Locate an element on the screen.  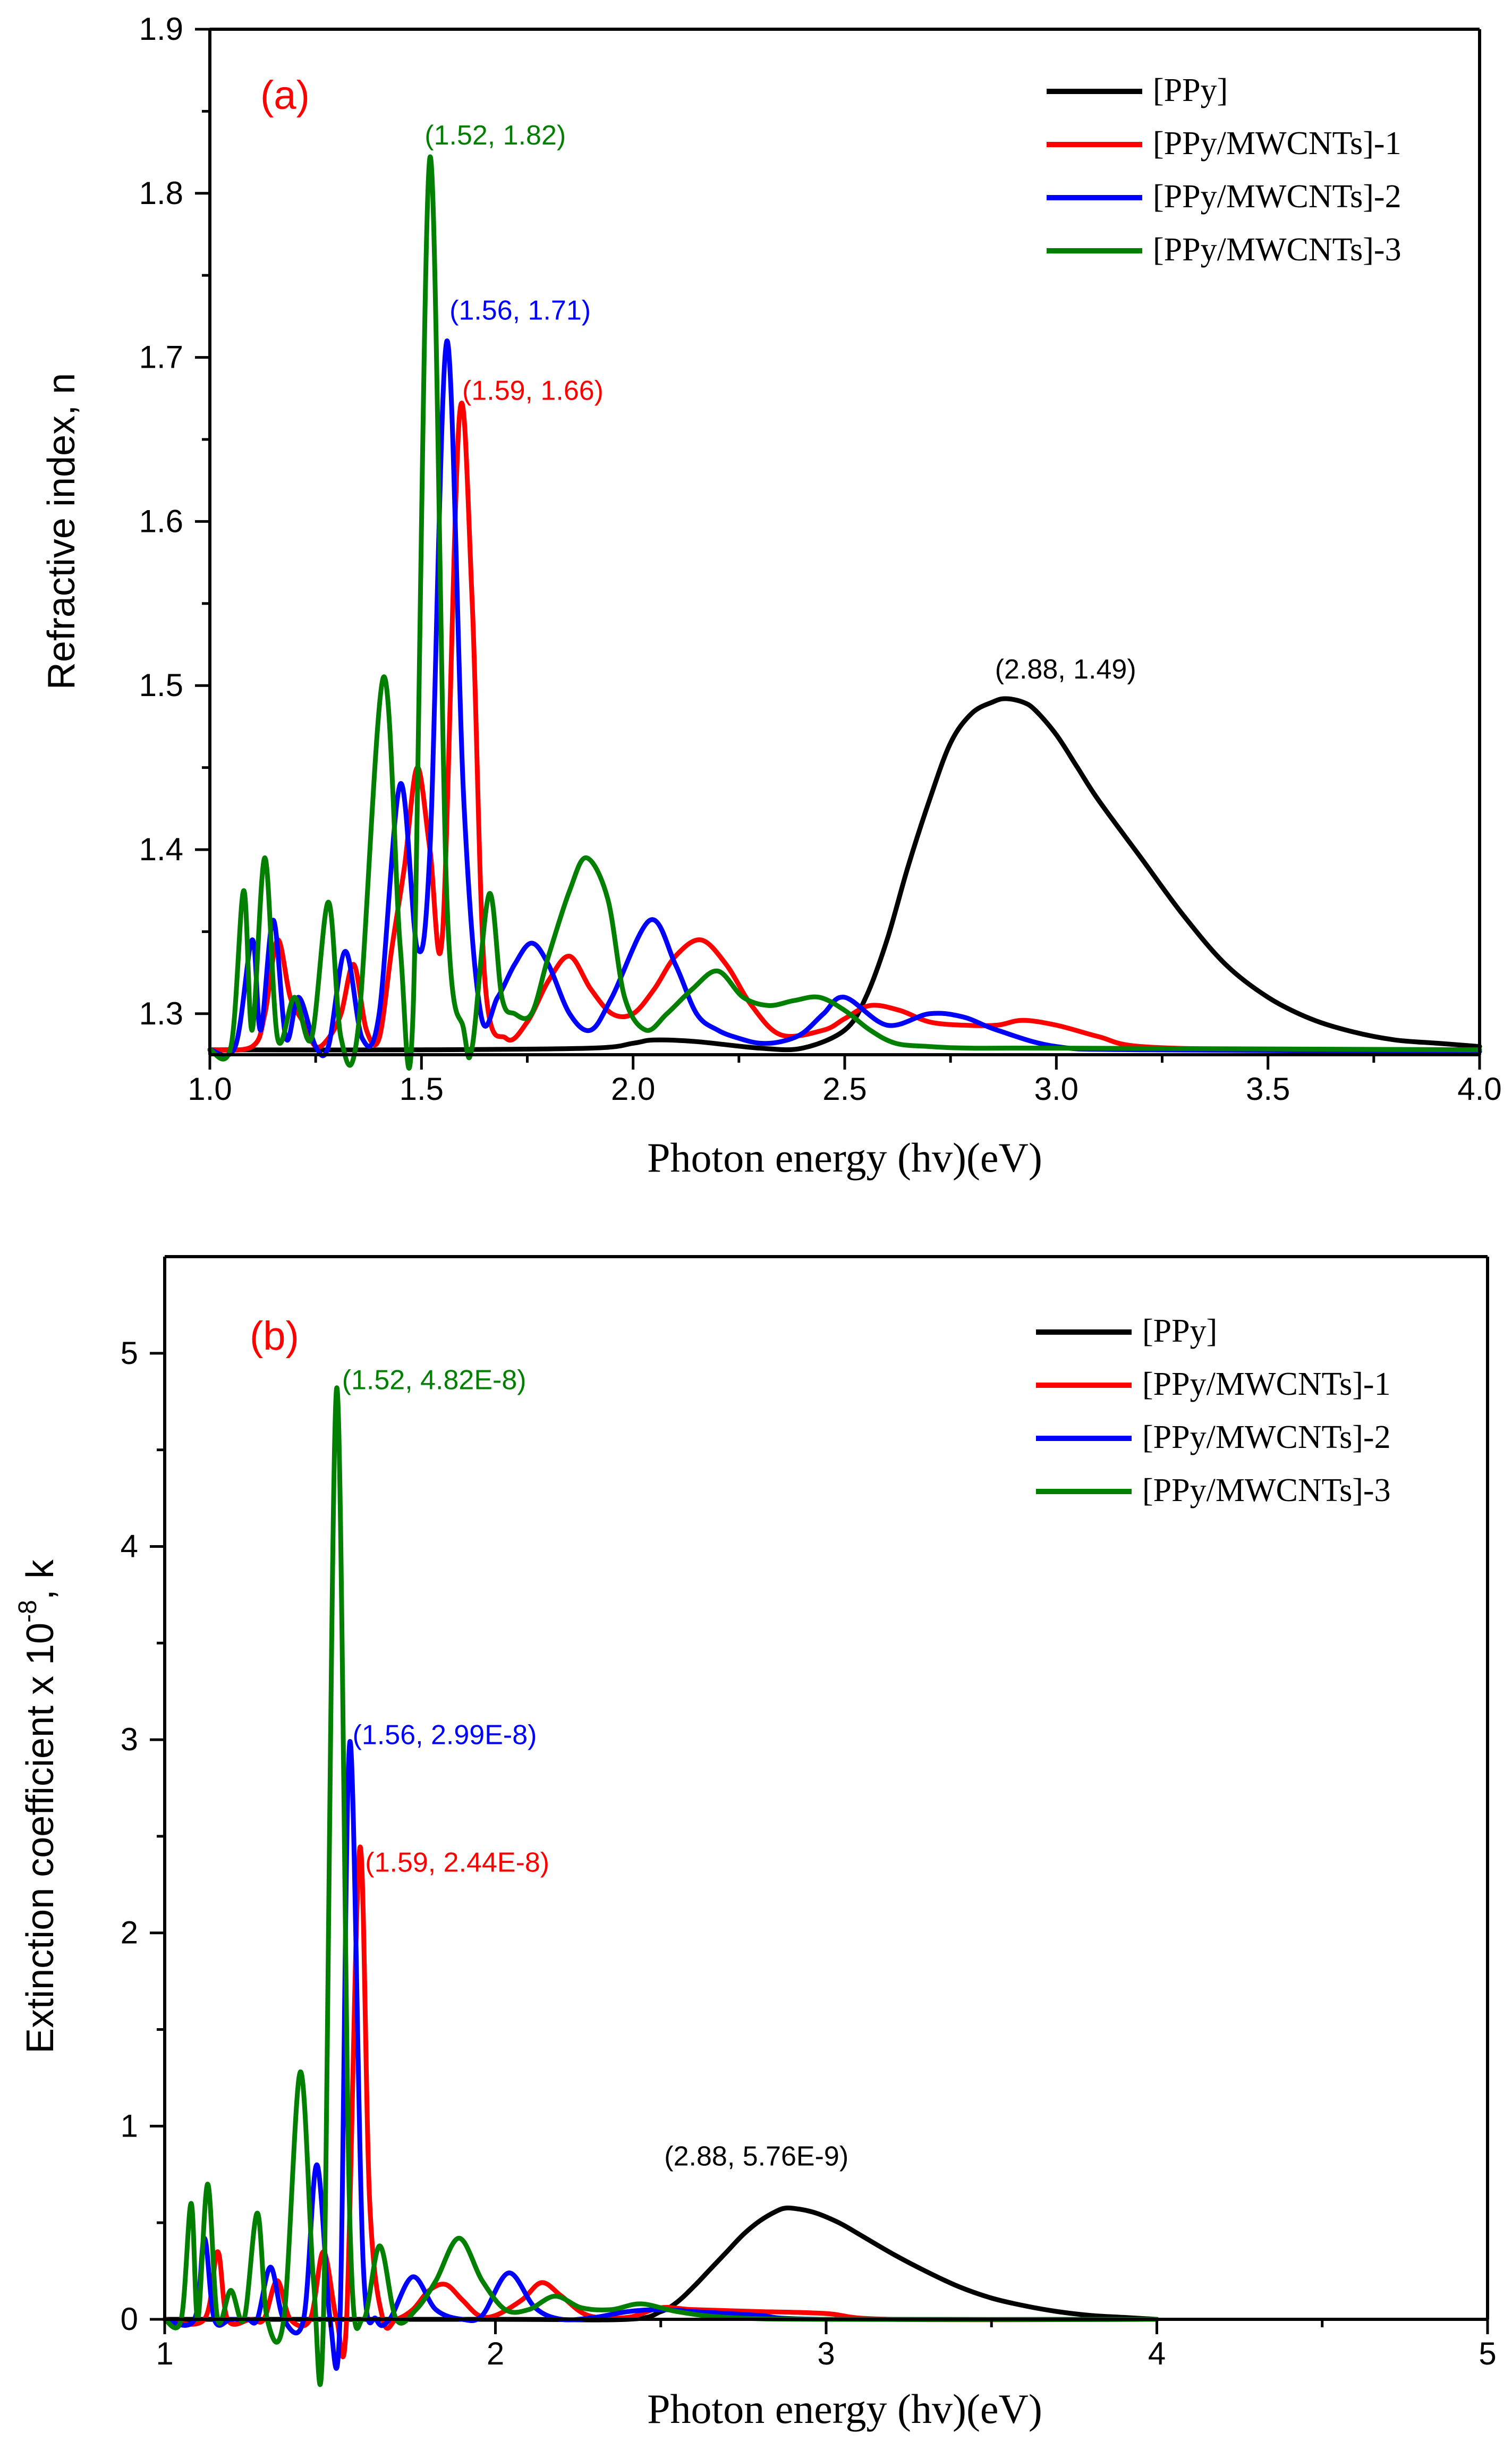
panel-b-y-axis-title: Extinction coefficient x 10-8, k is located at coordinates (38, 1806).